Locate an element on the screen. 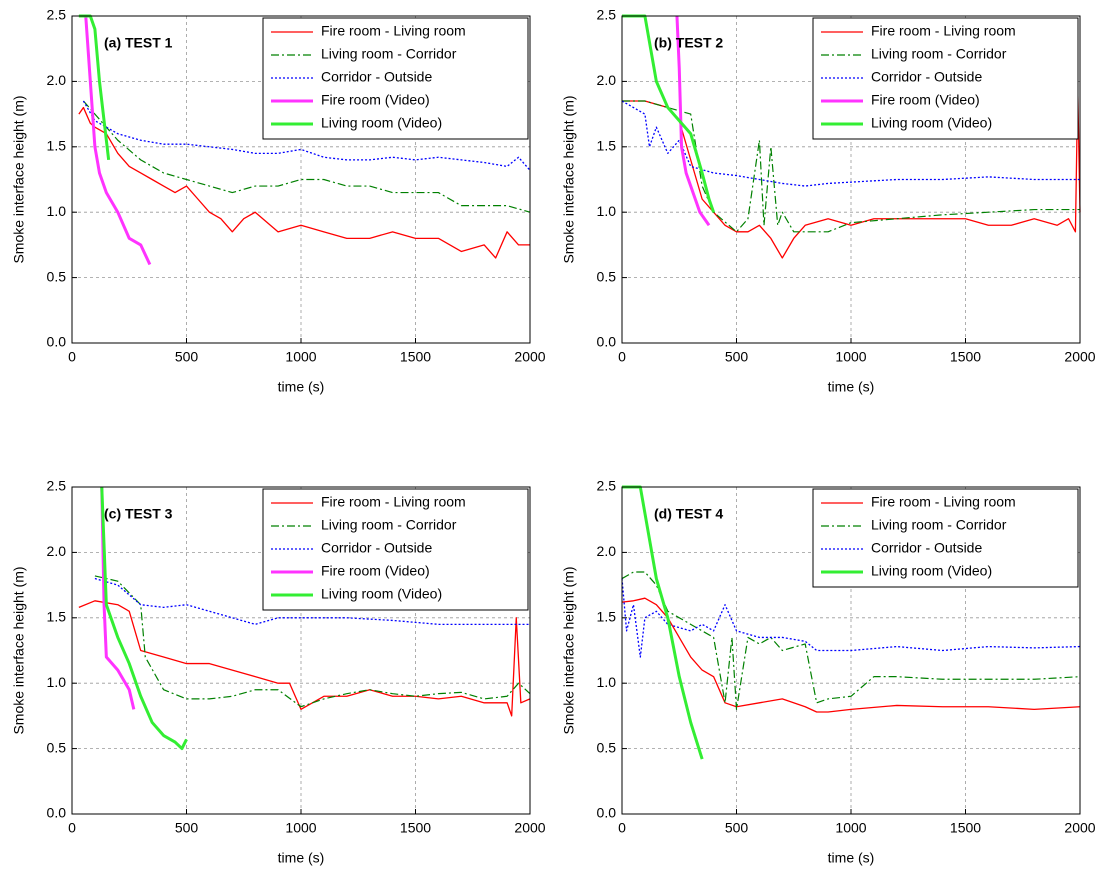 This screenshot has width=1103, height=878. panel-title: (c) TEST 3 is located at coordinates (138, 514).